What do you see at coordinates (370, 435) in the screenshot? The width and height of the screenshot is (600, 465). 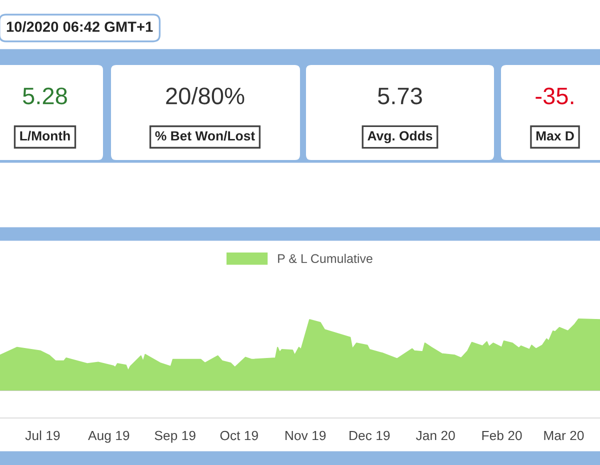 I see `x-tick-label: Dec 19` at bounding box center [370, 435].